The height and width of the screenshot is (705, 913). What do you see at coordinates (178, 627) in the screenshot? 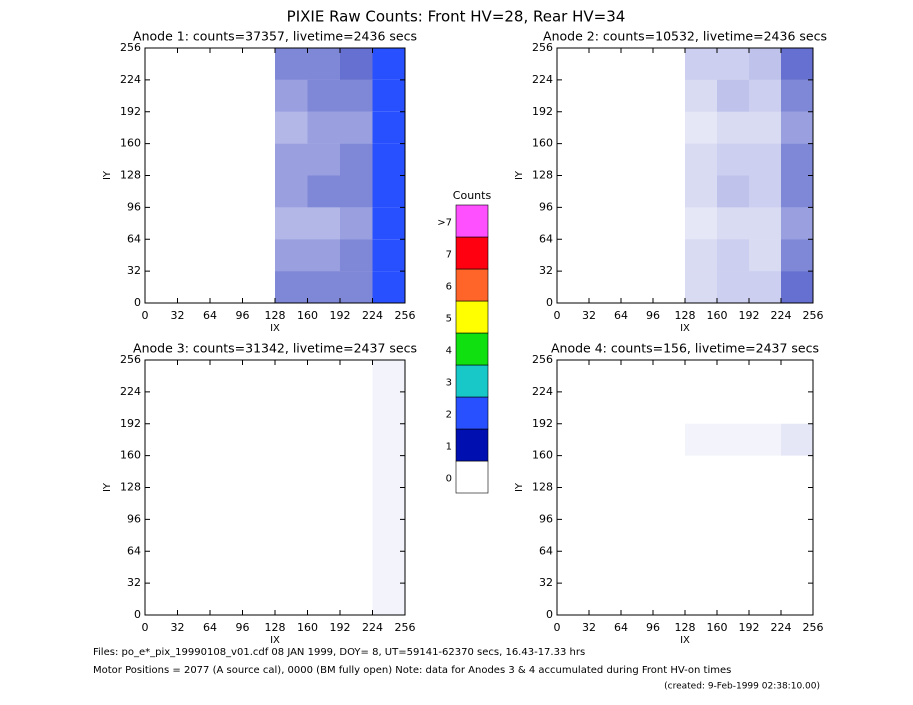
I see `x-tick-label: 32` at bounding box center [178, 627].